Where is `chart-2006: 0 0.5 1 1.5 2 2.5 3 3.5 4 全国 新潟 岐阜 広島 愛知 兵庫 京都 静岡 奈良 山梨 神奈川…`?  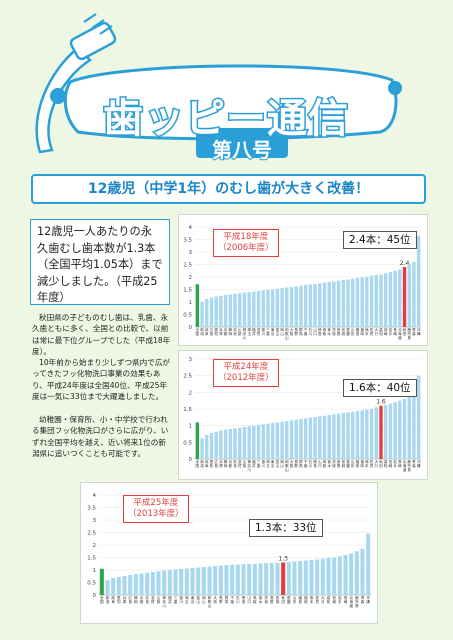 chart-2006: 0 0.5 1 1.5 2 2.5 3 3.5 4 全国 新潟 岐阜 広島 愛知 兵庫 京都 静岡 奈良 山梨 神奈川… is located at coordinates (303, 280).